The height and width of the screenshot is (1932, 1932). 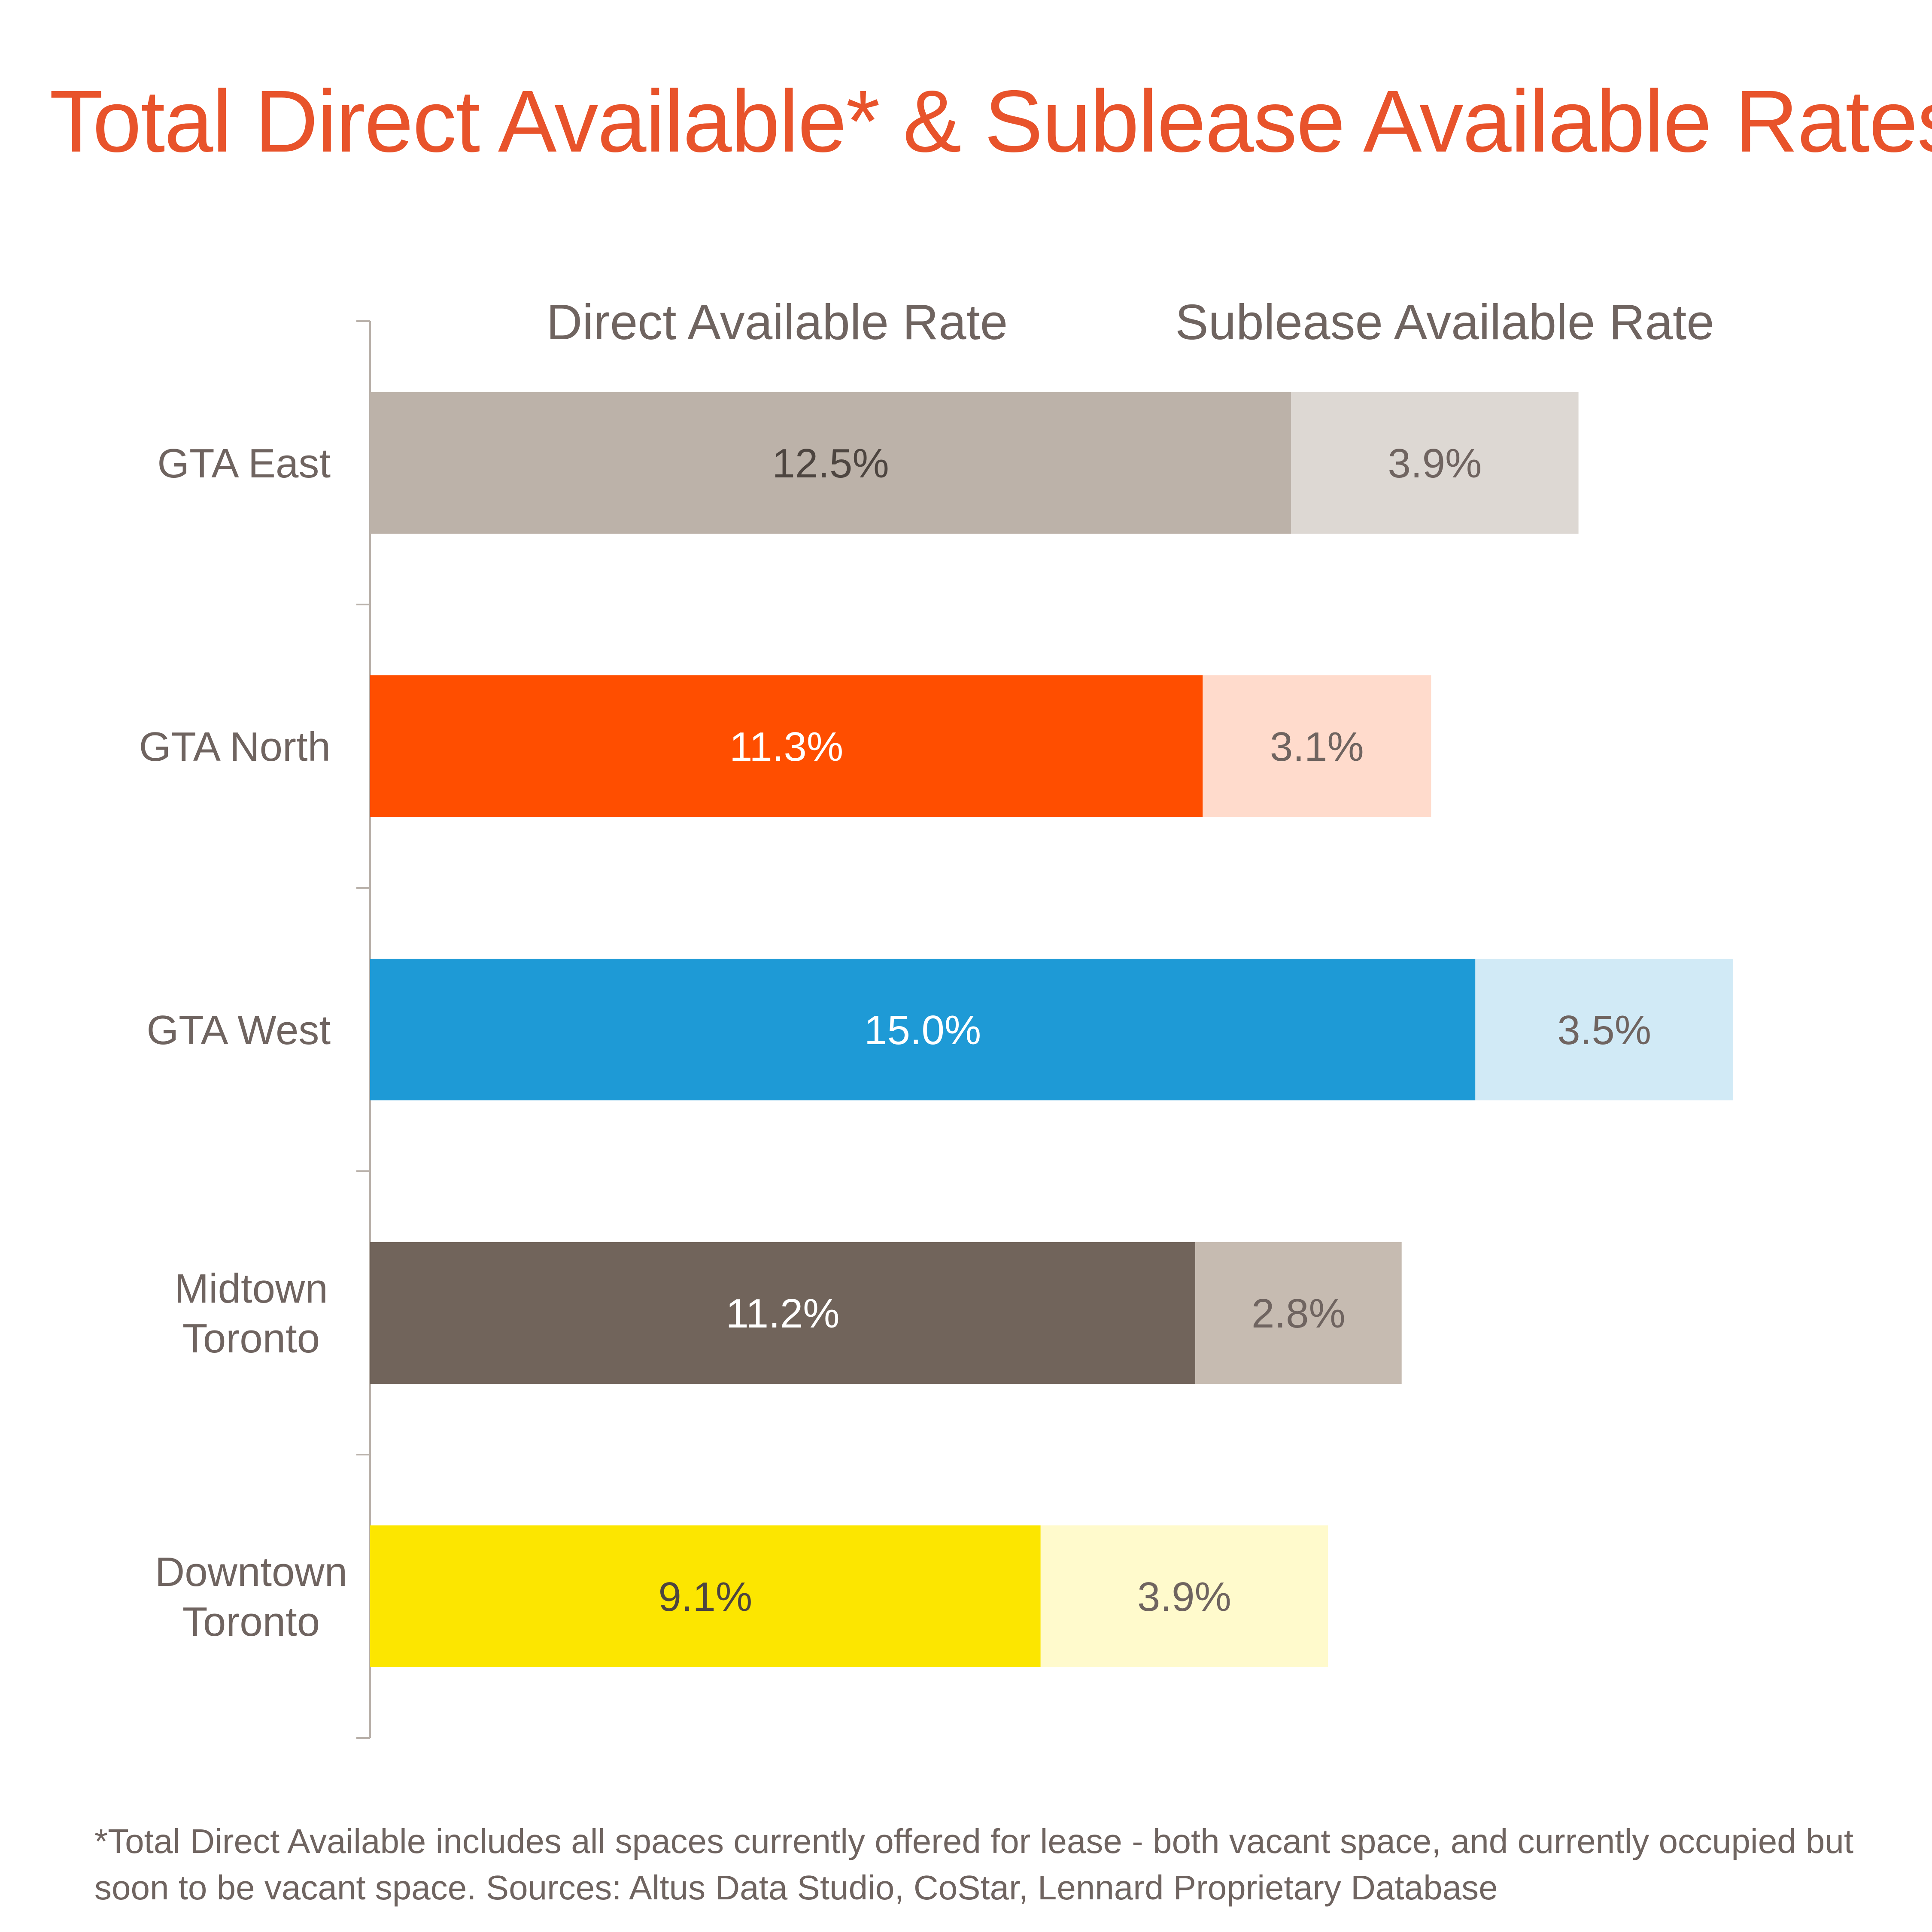 I want to click on data-label: 3.1%, so click(x=1317, y=747).